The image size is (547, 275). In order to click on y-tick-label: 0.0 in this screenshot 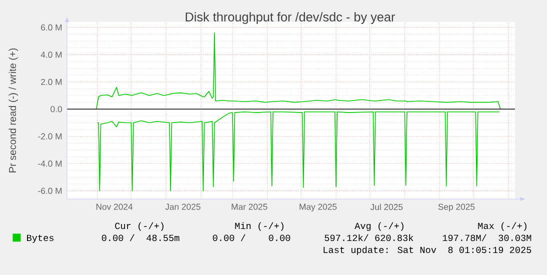, I will do `click(56, 109)`.